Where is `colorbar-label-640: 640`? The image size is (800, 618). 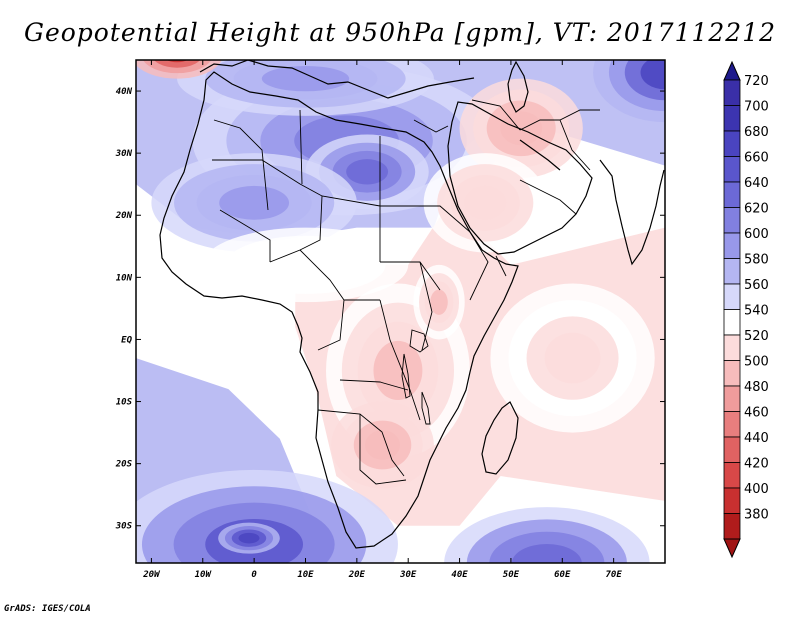 colorbar-label-640: 640 is located at coordinates (756, 183).